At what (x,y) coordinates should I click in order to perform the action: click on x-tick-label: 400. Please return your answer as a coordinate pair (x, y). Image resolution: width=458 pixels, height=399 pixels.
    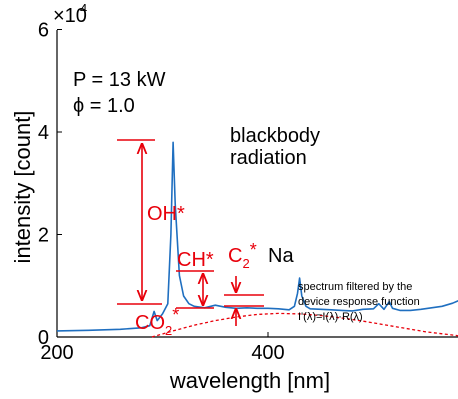
    Looking at the image, I should click on (267, 353).